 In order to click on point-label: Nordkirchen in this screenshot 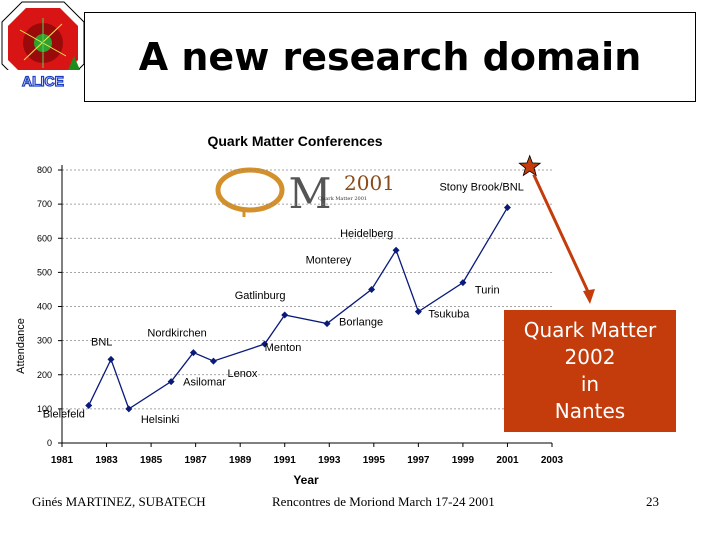, I will do `click(176, 334)`.